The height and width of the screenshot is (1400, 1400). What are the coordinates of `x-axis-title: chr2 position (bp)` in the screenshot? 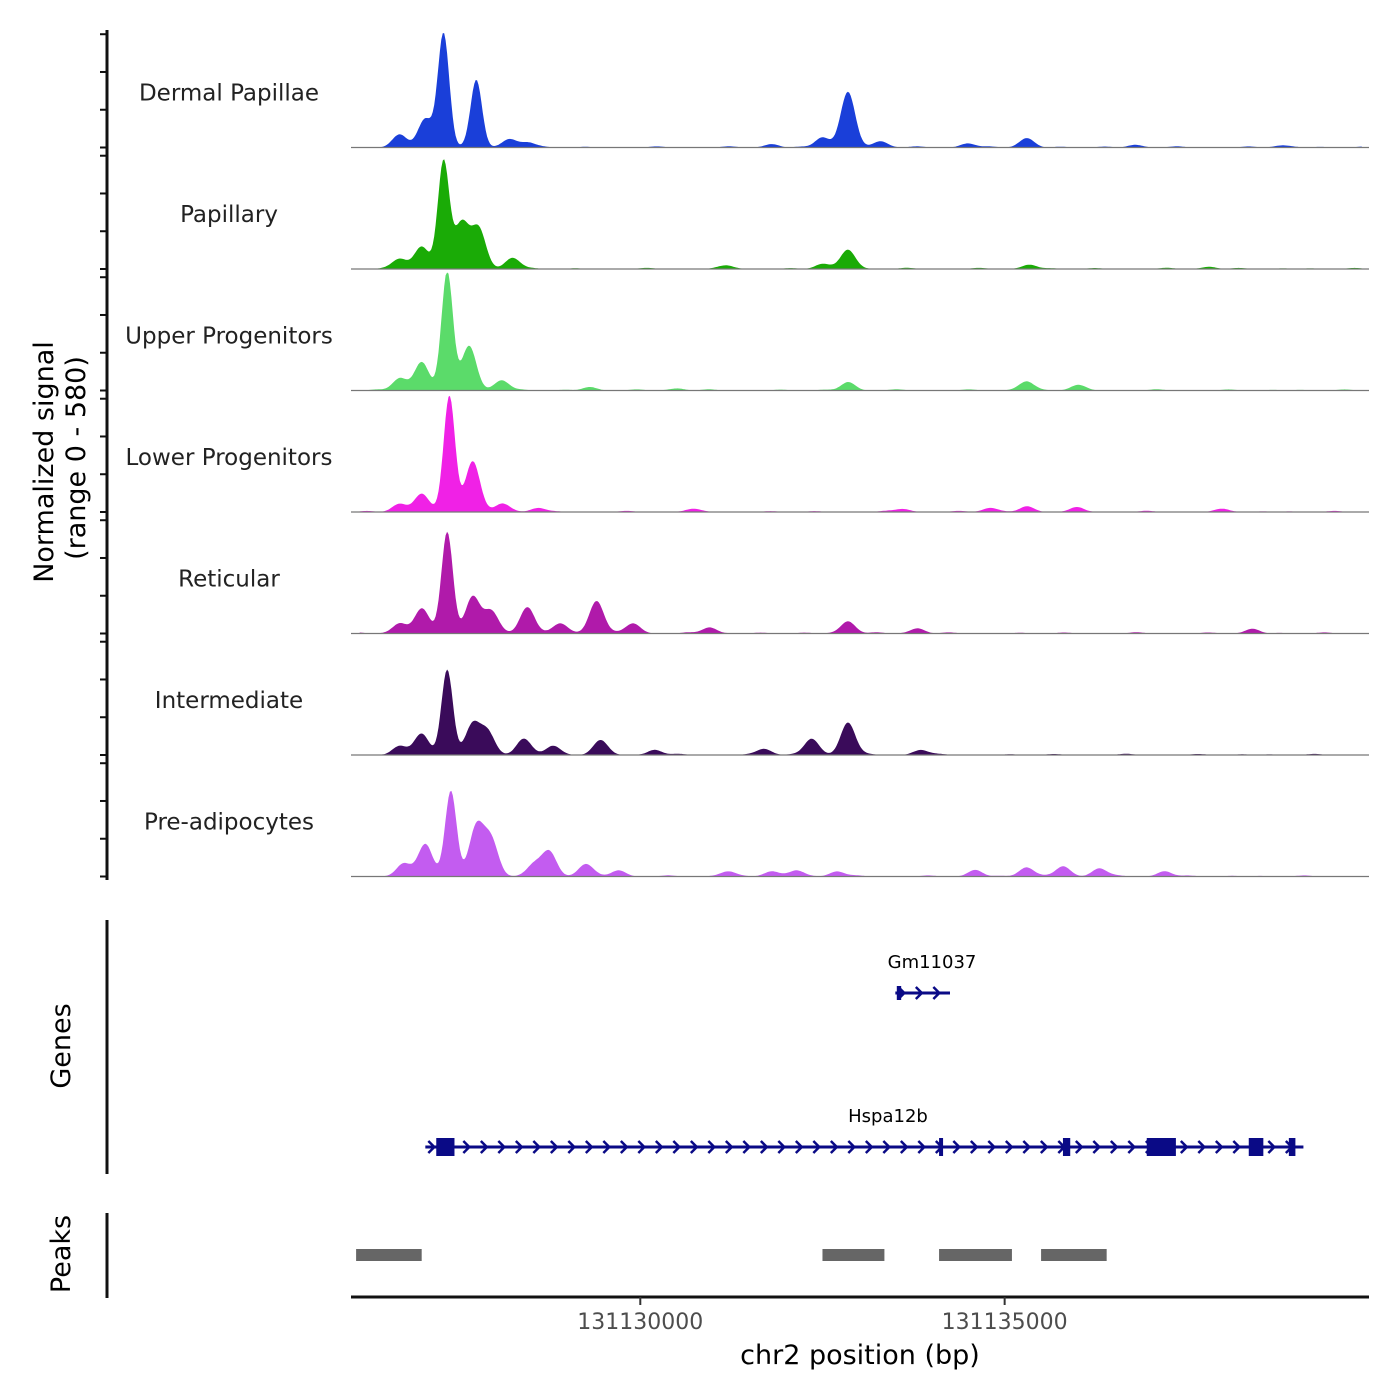 It's located at (860, 1355).